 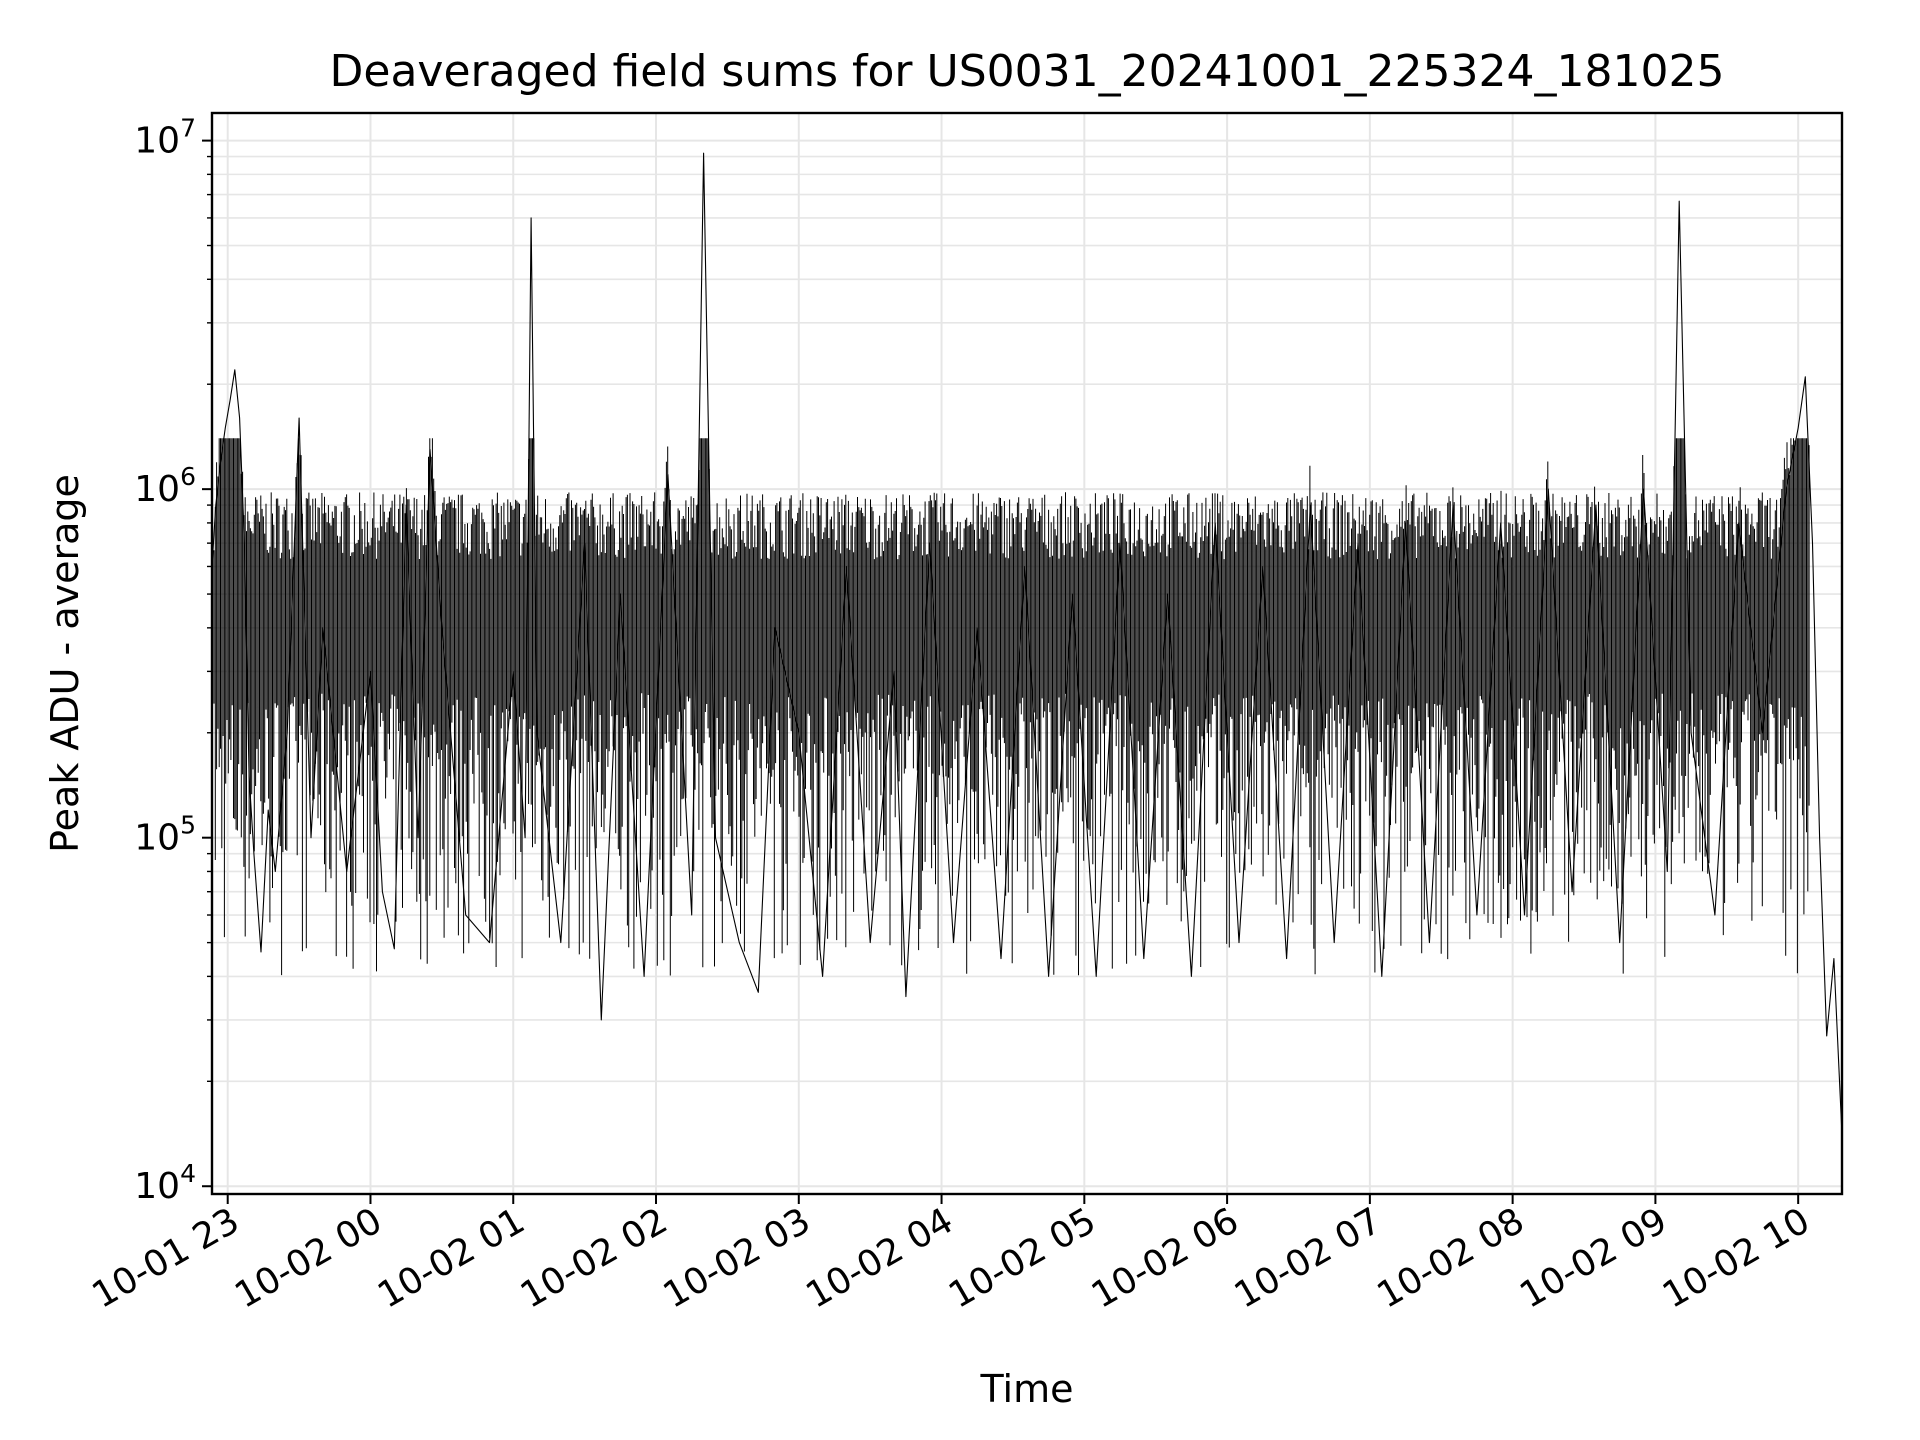 I want to click on x-tick-label: 10-02 06, so click(x=1165, y=1258).